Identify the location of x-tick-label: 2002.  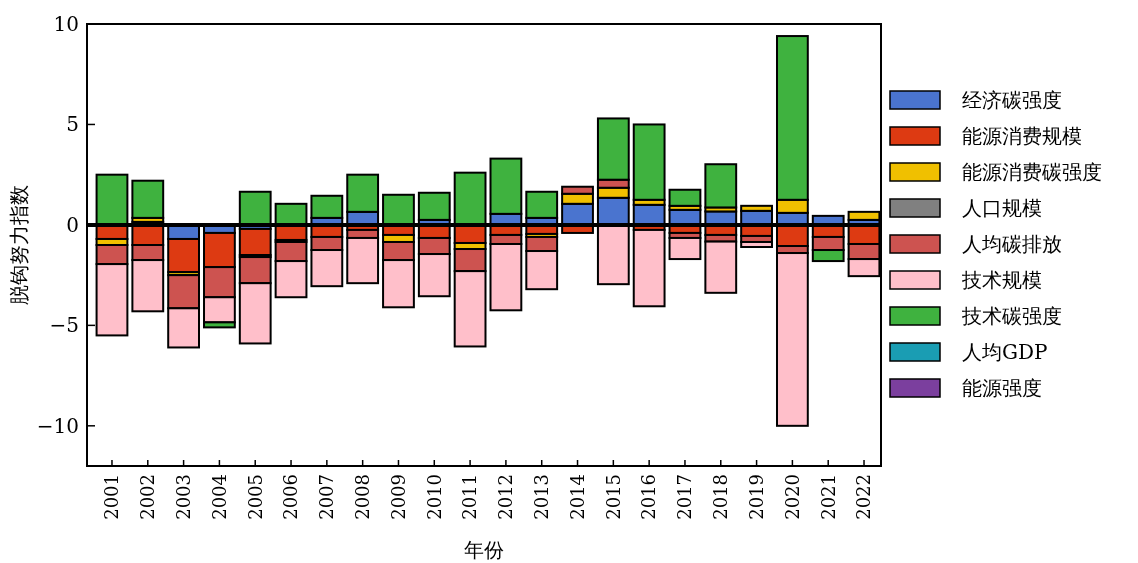
(148, 497).